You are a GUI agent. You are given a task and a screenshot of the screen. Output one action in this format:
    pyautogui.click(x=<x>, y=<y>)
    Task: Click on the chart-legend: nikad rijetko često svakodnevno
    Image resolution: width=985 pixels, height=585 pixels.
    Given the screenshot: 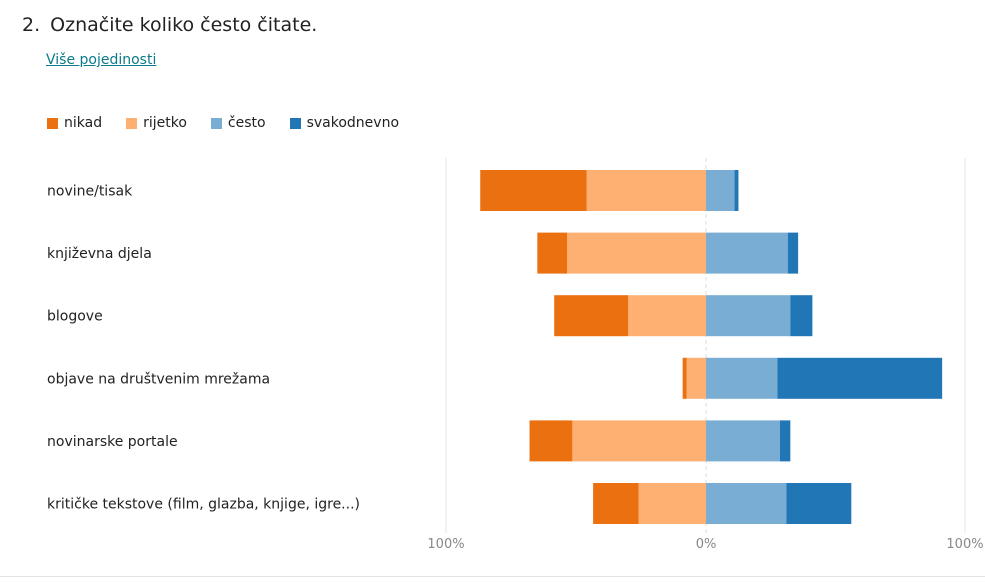 What is the action you would take?
    pyautogui.click(x=235, y=123)
    